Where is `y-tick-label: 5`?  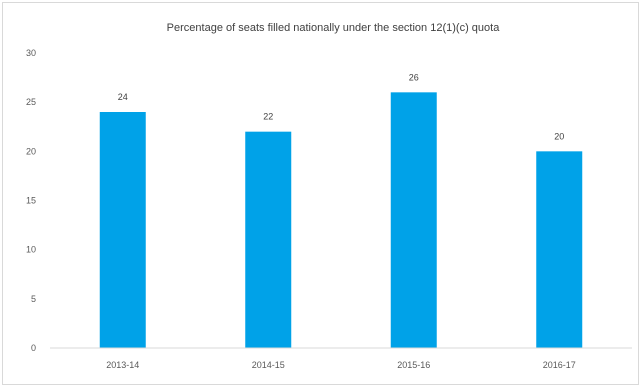 y-tick-label: 5 is located at coordinates (33, 299).